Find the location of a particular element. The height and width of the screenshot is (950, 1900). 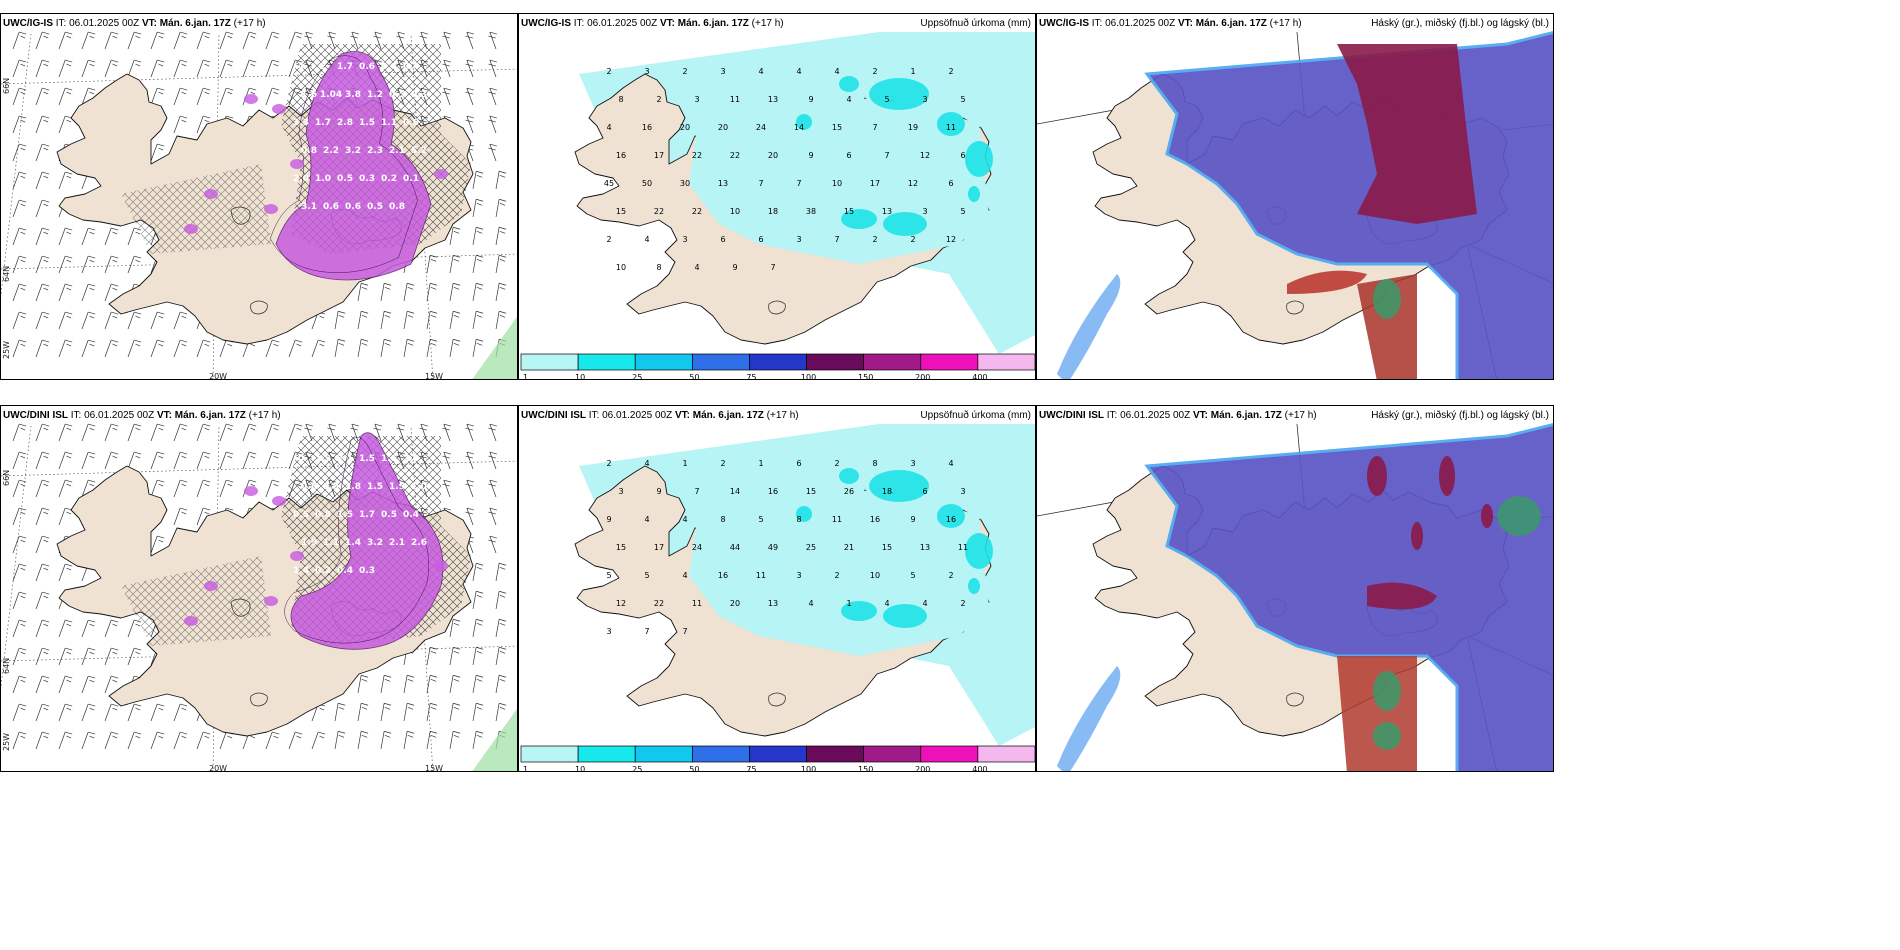

axis-label: 25W is located at coordinates (6, 742).